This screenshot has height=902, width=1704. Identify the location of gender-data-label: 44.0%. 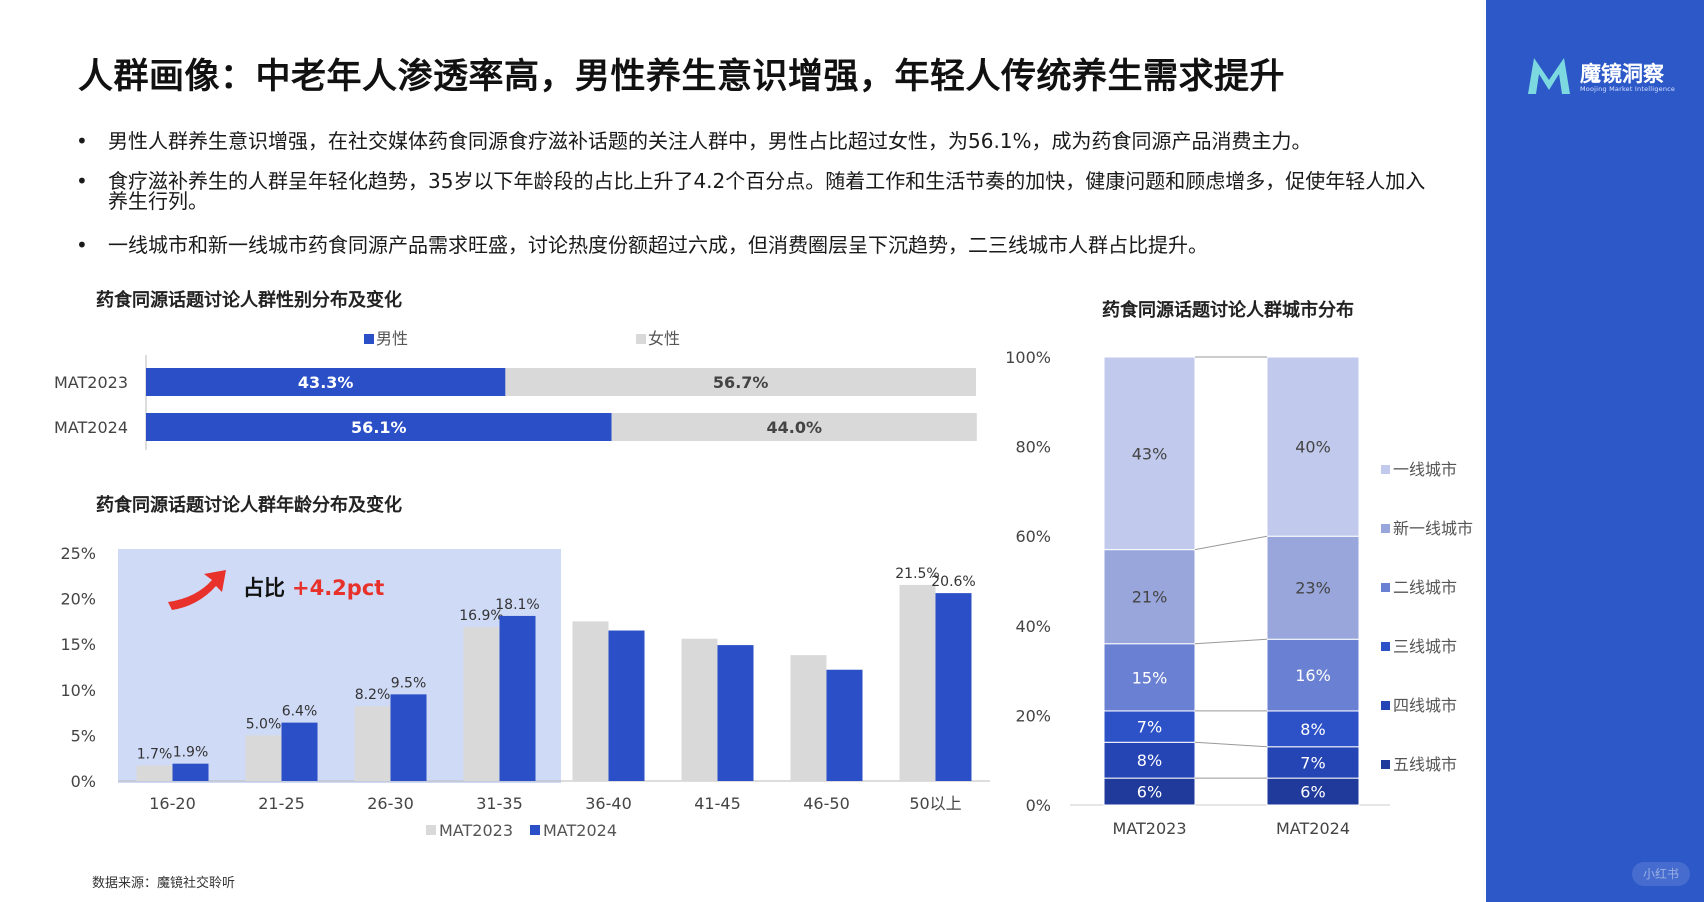
(794, 427).